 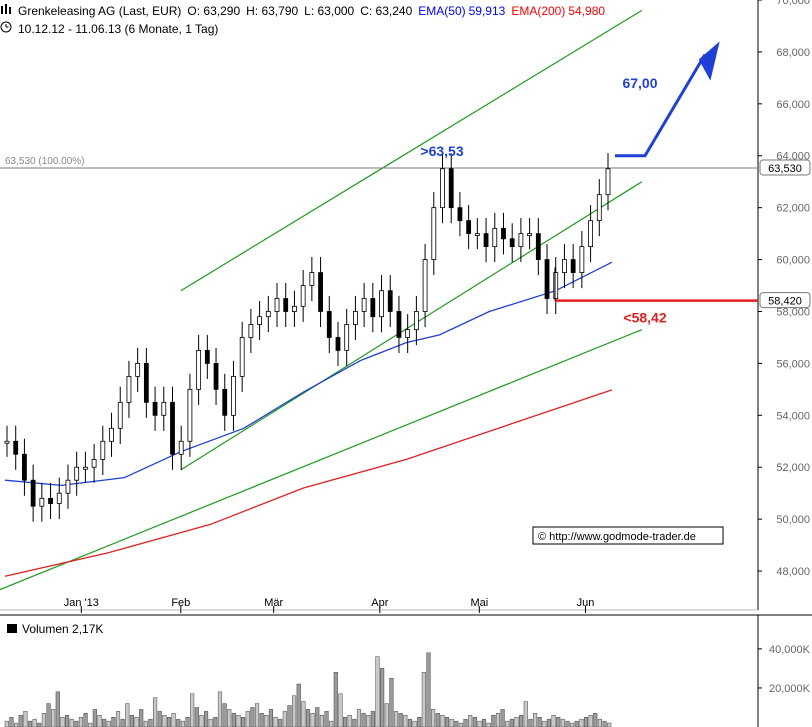 What do you see at coordinates (790, 650) in the screenshot?
I see `volume-y-tick-label: 40,000K` at bounding box center [790, 650].